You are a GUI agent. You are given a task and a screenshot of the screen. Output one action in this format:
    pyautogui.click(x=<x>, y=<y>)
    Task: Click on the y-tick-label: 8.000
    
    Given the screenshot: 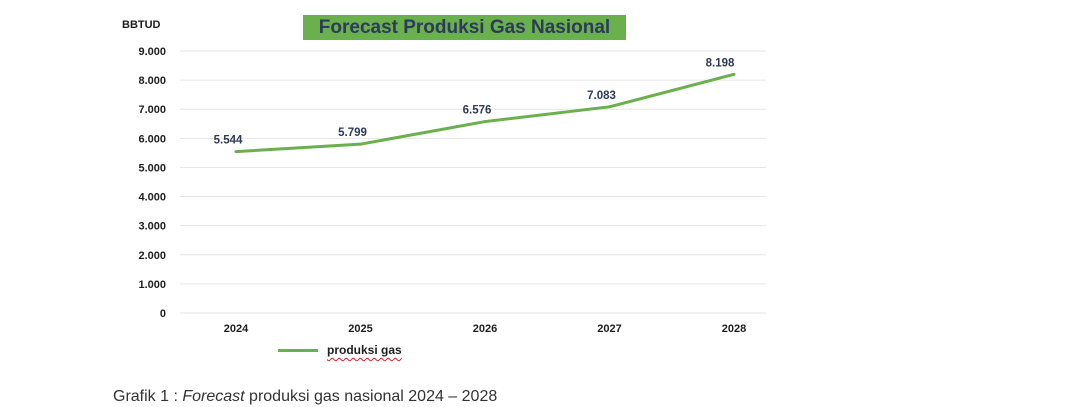 What is the action you would take?
    pyautogui.click(x=152, y=81)
    